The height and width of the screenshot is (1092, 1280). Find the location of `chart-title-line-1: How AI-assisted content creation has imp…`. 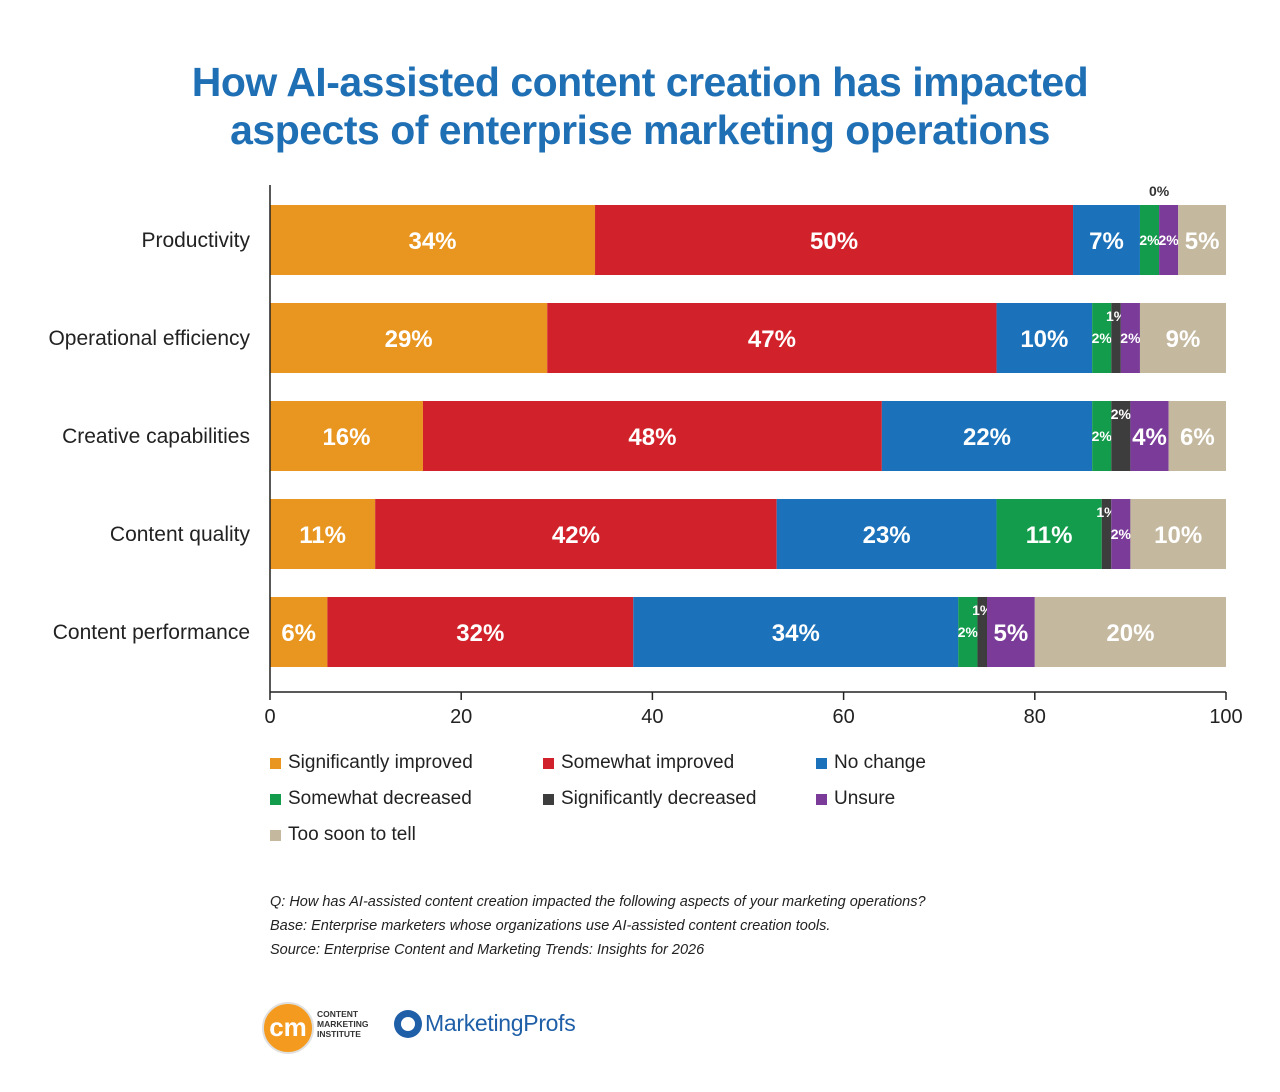

chart-title-line-1: How AI-assisted content creation has imp… is located at coordinates (640, 82).